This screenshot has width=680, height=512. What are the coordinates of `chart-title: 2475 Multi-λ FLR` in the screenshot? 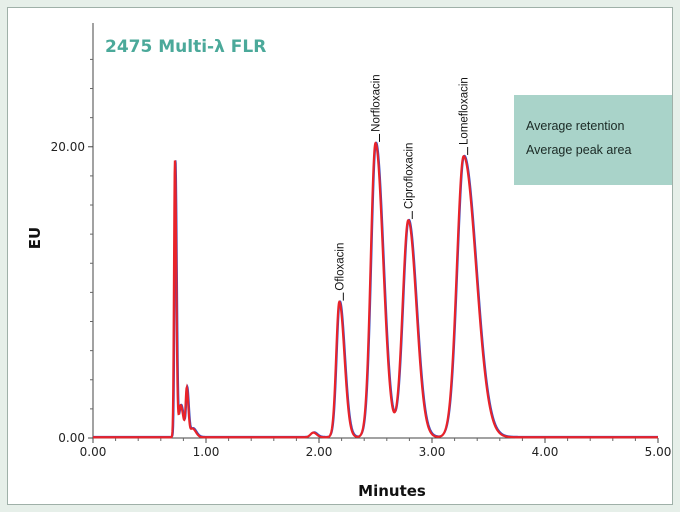 It's located at (185, 47).